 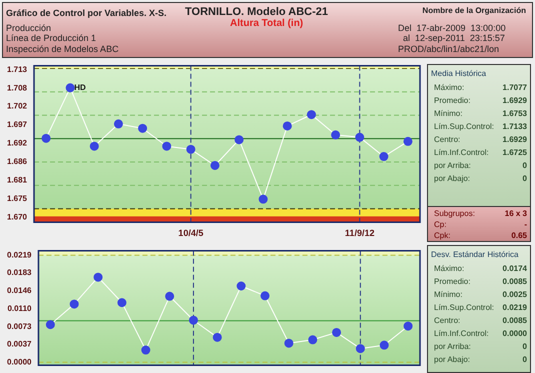 What do you see at coordinates (452, 28) in the screenshot?
I see `text: Del 17-abr-2009 13:00:00` at bounding box center [452, 28].